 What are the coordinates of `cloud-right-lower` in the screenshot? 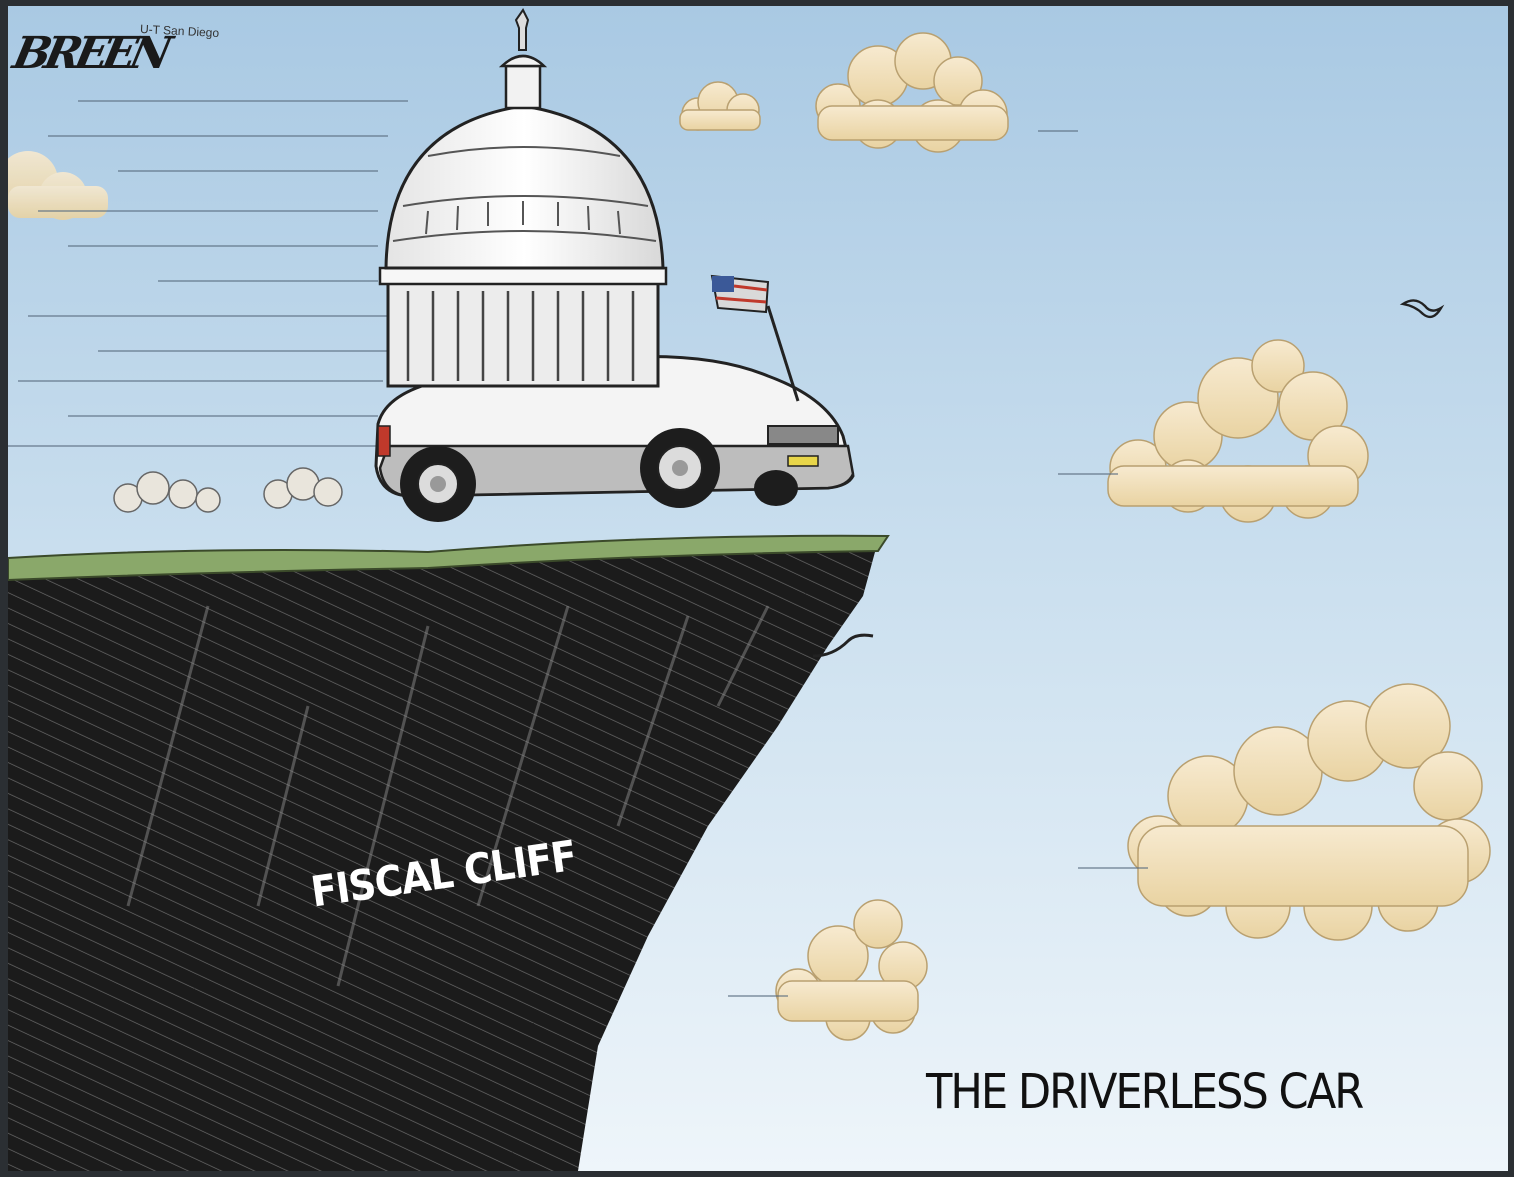 It's located at (1309, 812).